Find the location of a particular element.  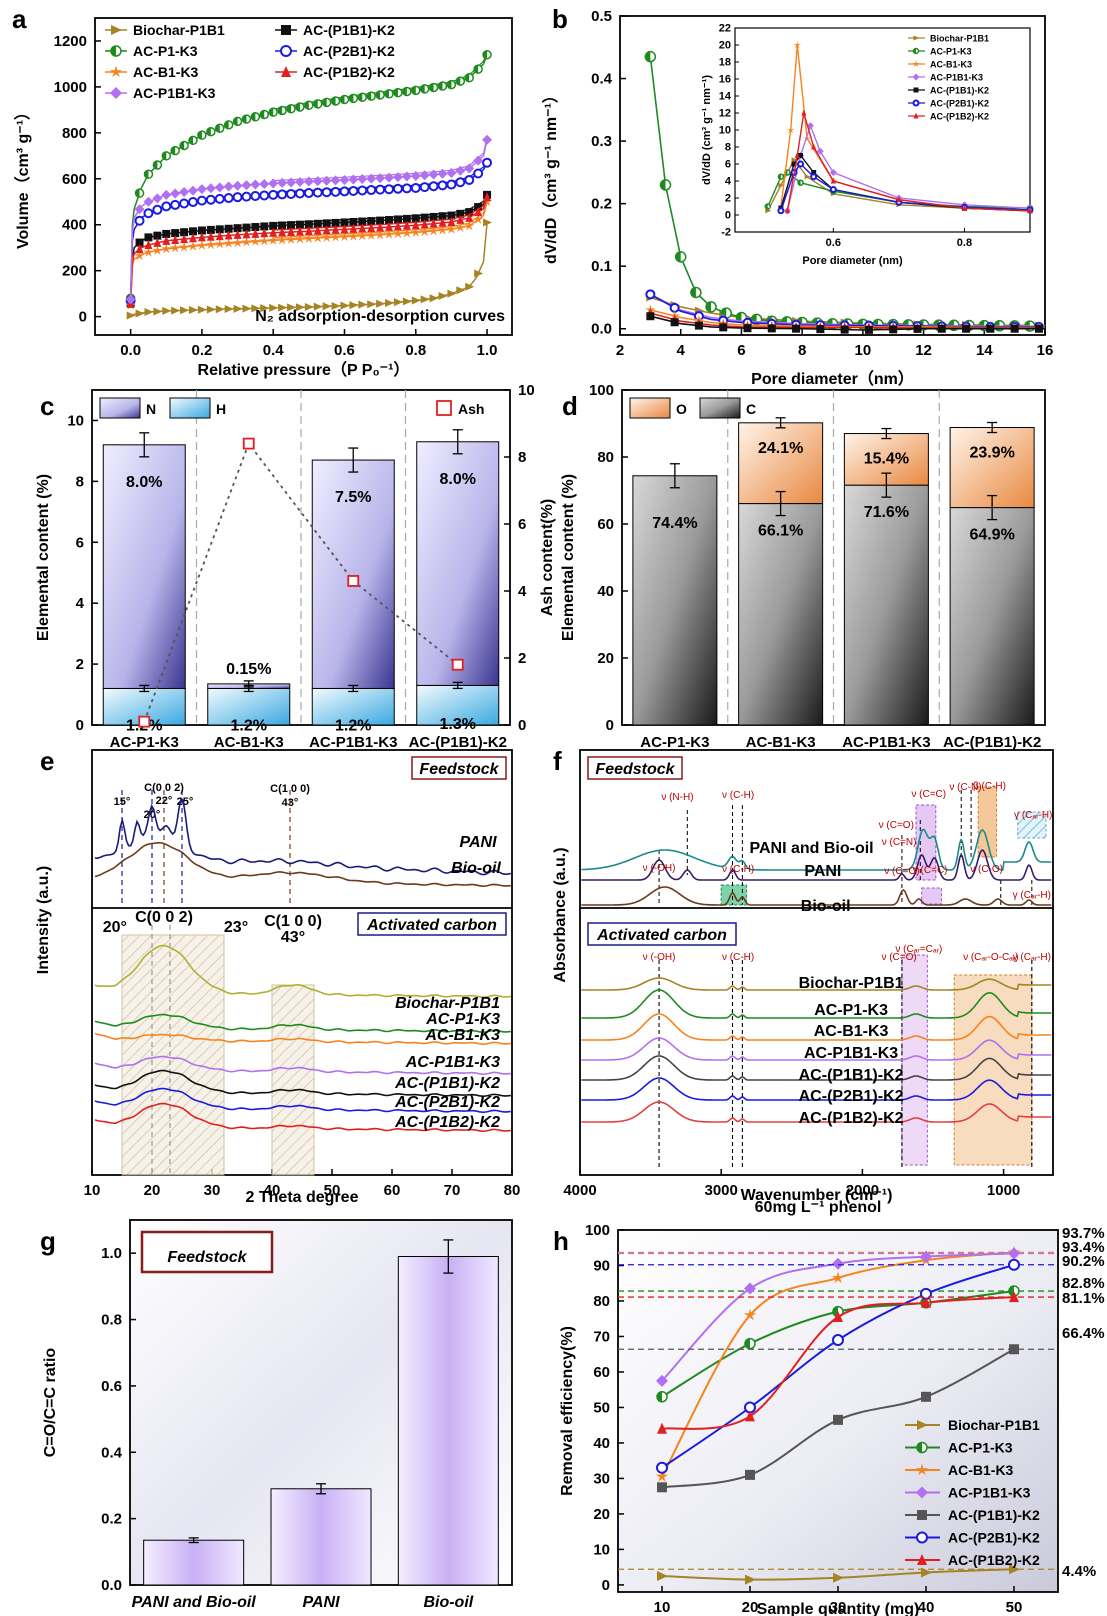

y-axis-label: C=O/C=C ratio is located at coordinates (50, 1403).